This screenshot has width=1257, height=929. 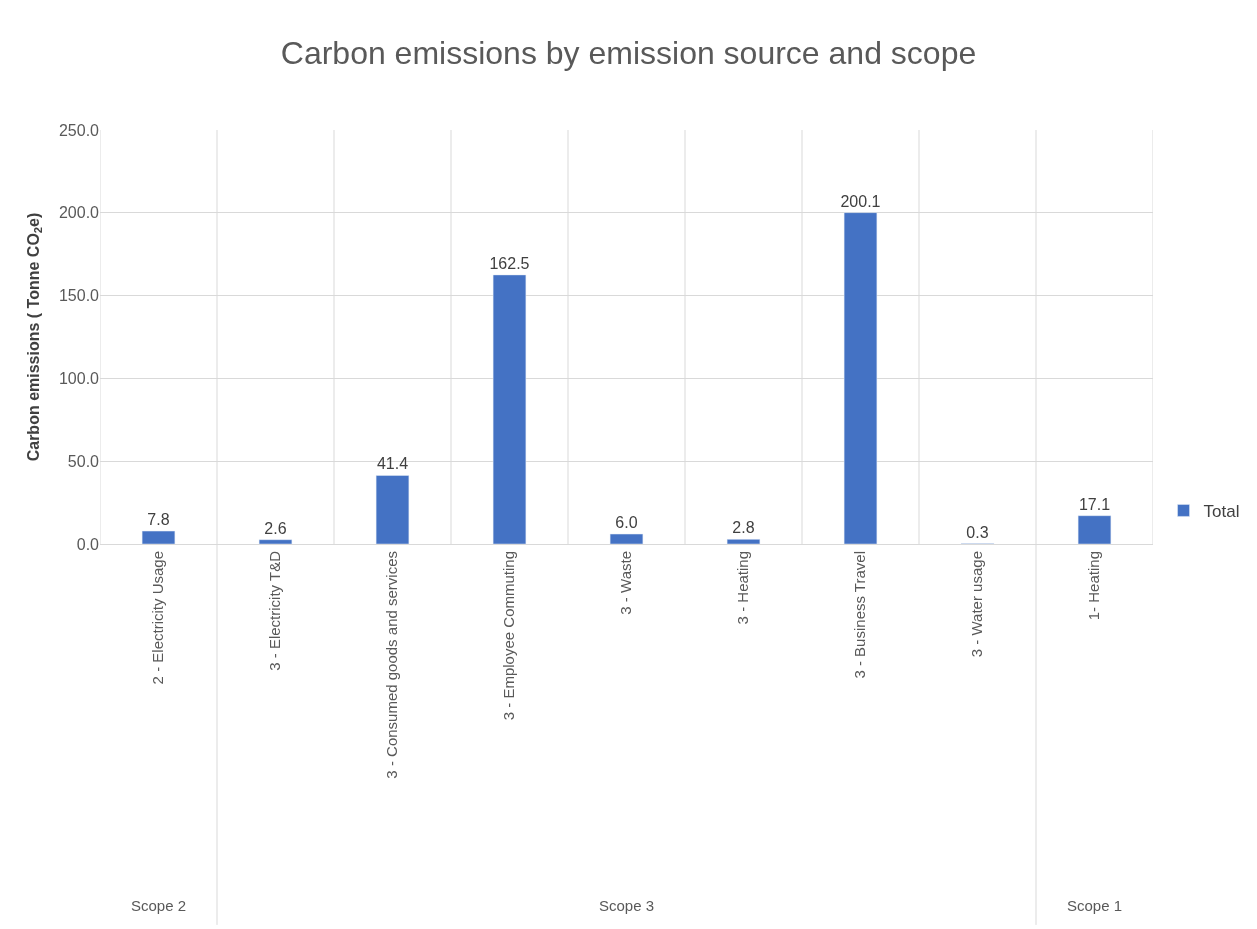 I want to click on x-tick-label: 3 - Consumed goods and services, so click(x=392, y=665).